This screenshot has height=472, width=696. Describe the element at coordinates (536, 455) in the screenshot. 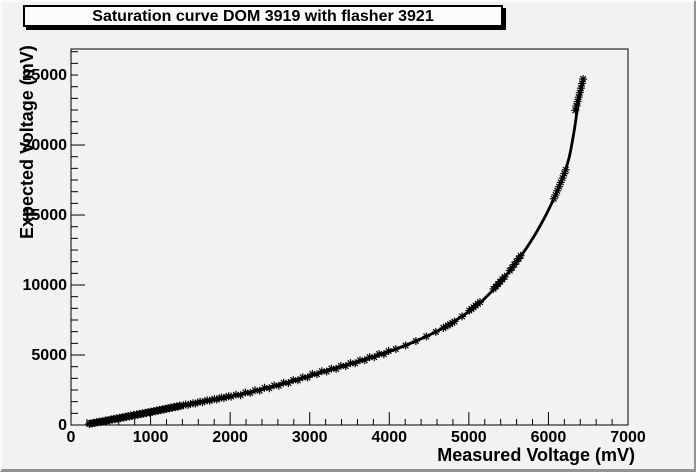

I see `x-axis-title: Measured Voltage (mV)` at that location.